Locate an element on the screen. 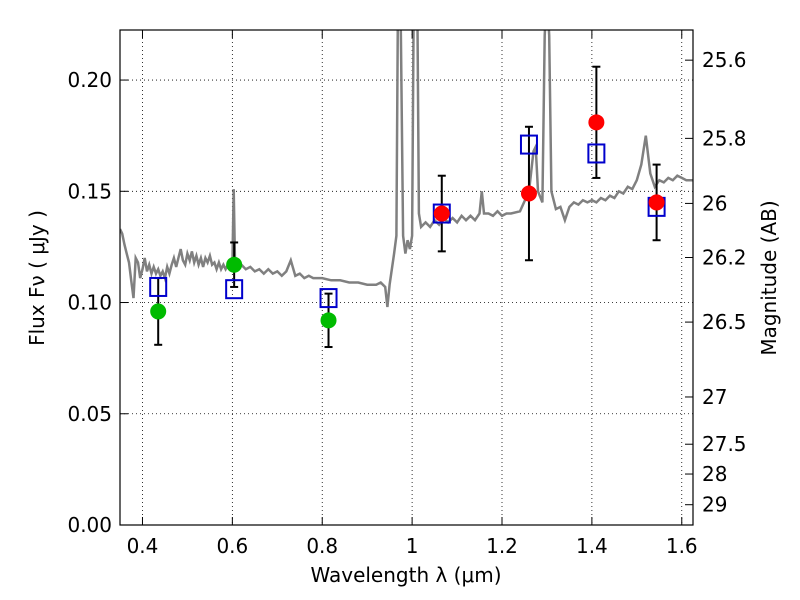  x-tick-label: 0.6 is located at coordinates (232, 546).